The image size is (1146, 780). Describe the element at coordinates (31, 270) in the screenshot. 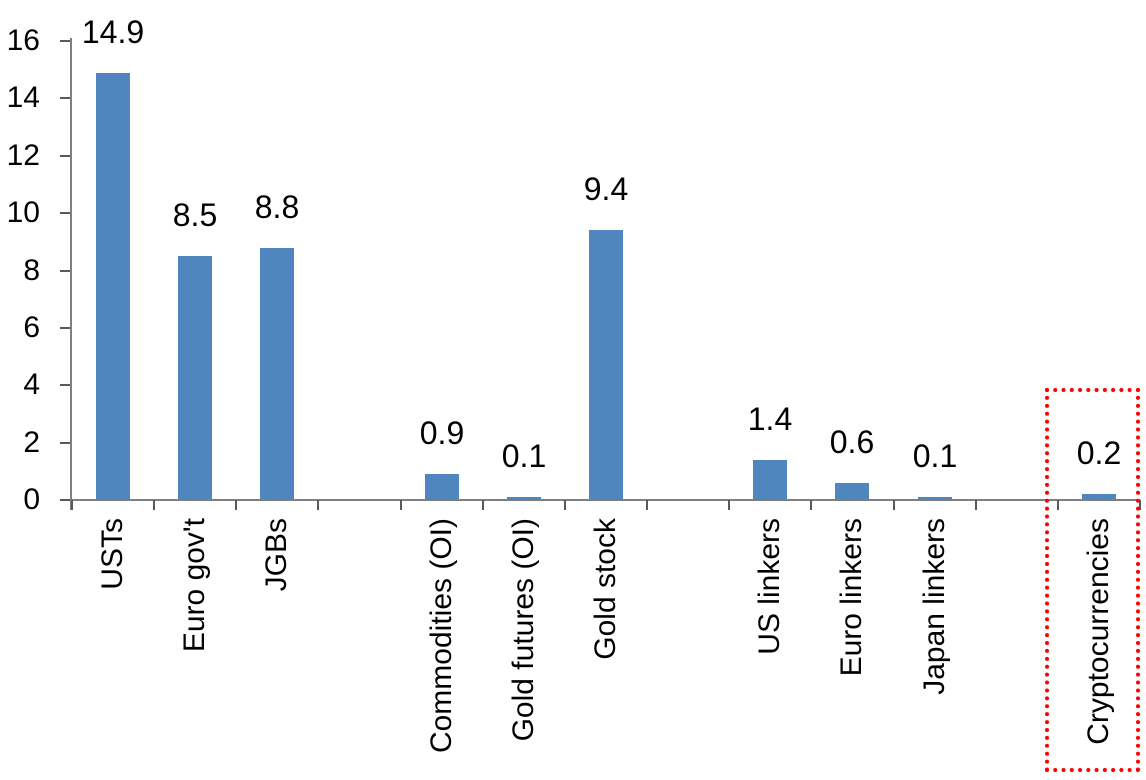

I see `y-axis-tick-label: 8` at that location.